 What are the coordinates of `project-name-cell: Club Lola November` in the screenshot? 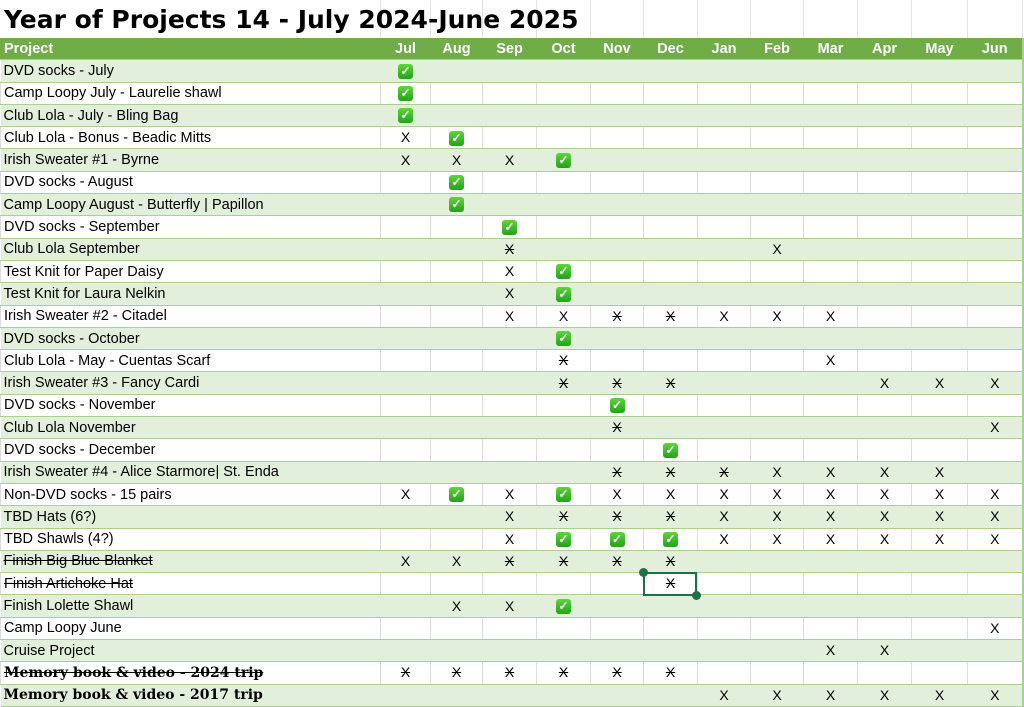 It's located at (190, 428).